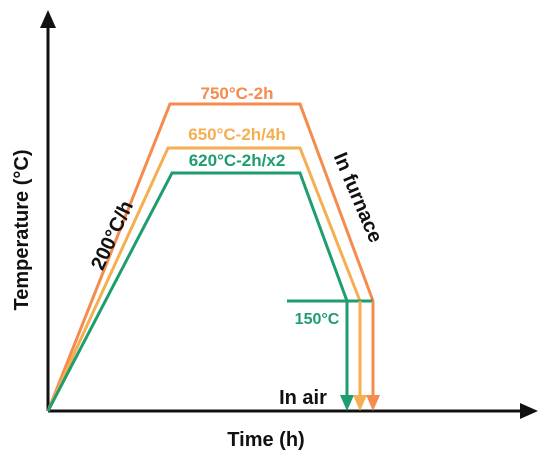 This screenshot has width=550, height=458. What do you see at coordinates (22, 230) in the screenshot?
I see `y-axis-label: Temperature (°C)` at bounding box center [22, 230].